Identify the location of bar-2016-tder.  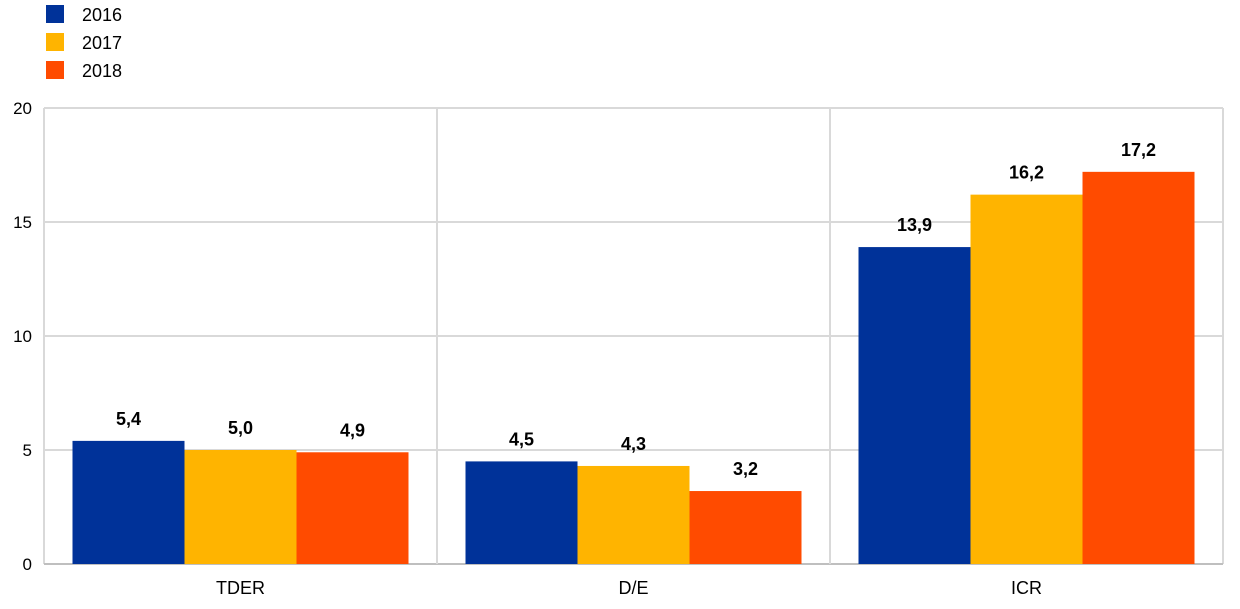
(128, 502).